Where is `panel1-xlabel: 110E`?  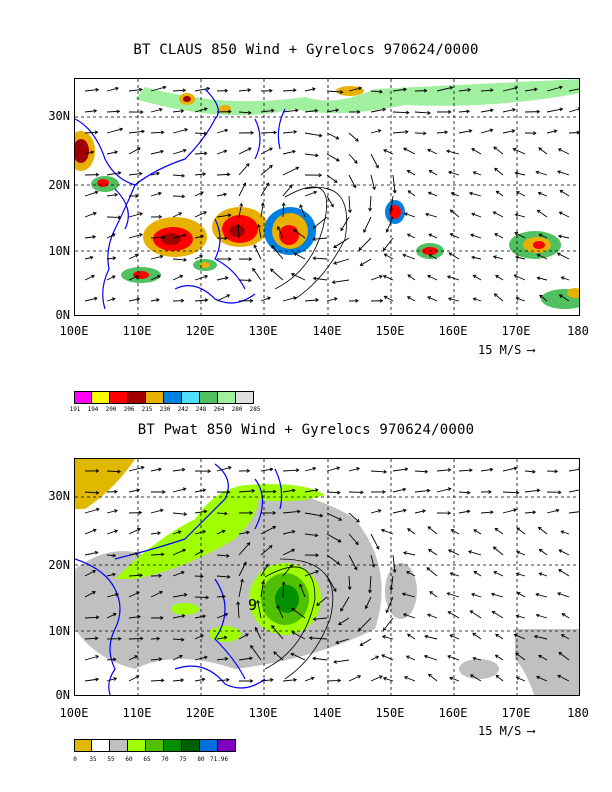 panel1-xlabel: 110E is located at coordinates (137, 331).